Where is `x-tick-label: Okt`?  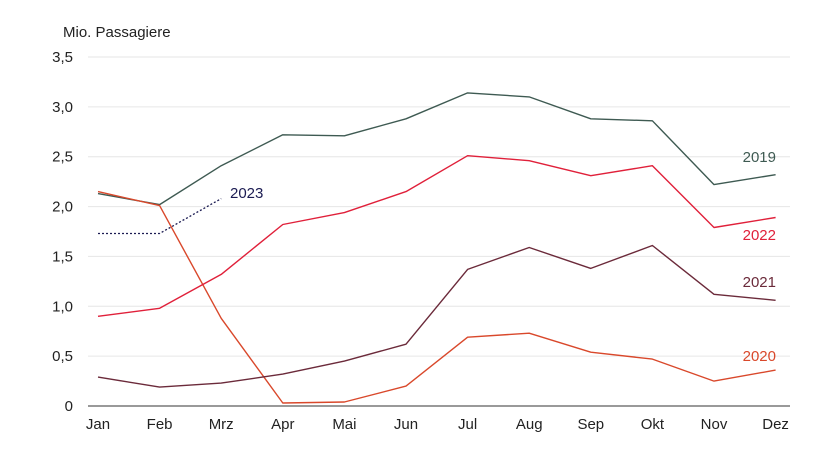 x-tick-label: Okt is located at coordinates (653, 424).